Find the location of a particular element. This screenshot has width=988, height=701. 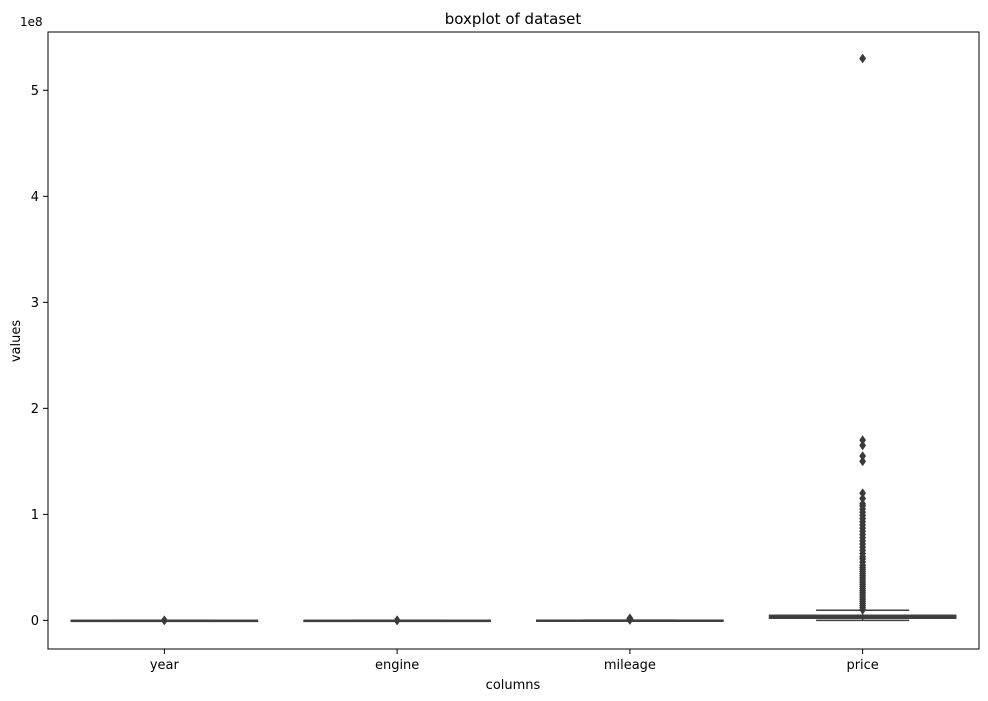

chart-title: boxplot of dataset is located at coordinates (513, 19).